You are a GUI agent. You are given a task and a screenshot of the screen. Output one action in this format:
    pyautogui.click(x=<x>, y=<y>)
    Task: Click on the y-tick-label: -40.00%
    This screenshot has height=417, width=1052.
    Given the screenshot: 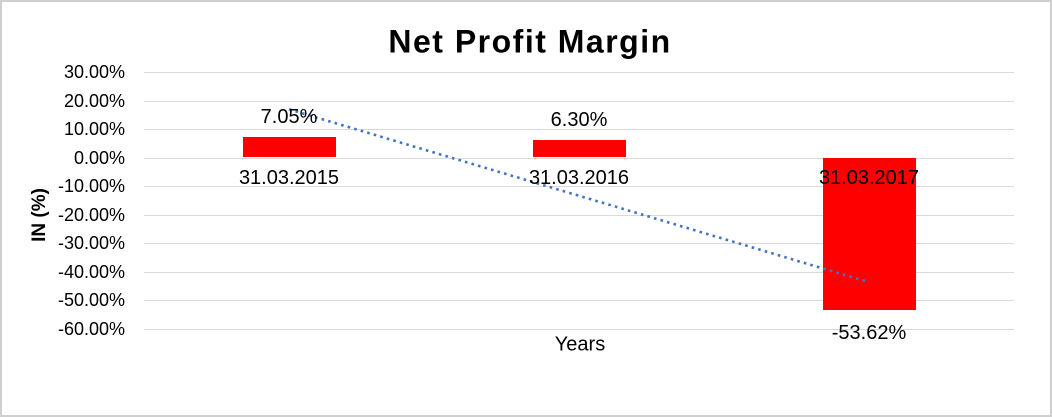 What is the action you would take?
    pyautogui.click(x=91, y=271)
    